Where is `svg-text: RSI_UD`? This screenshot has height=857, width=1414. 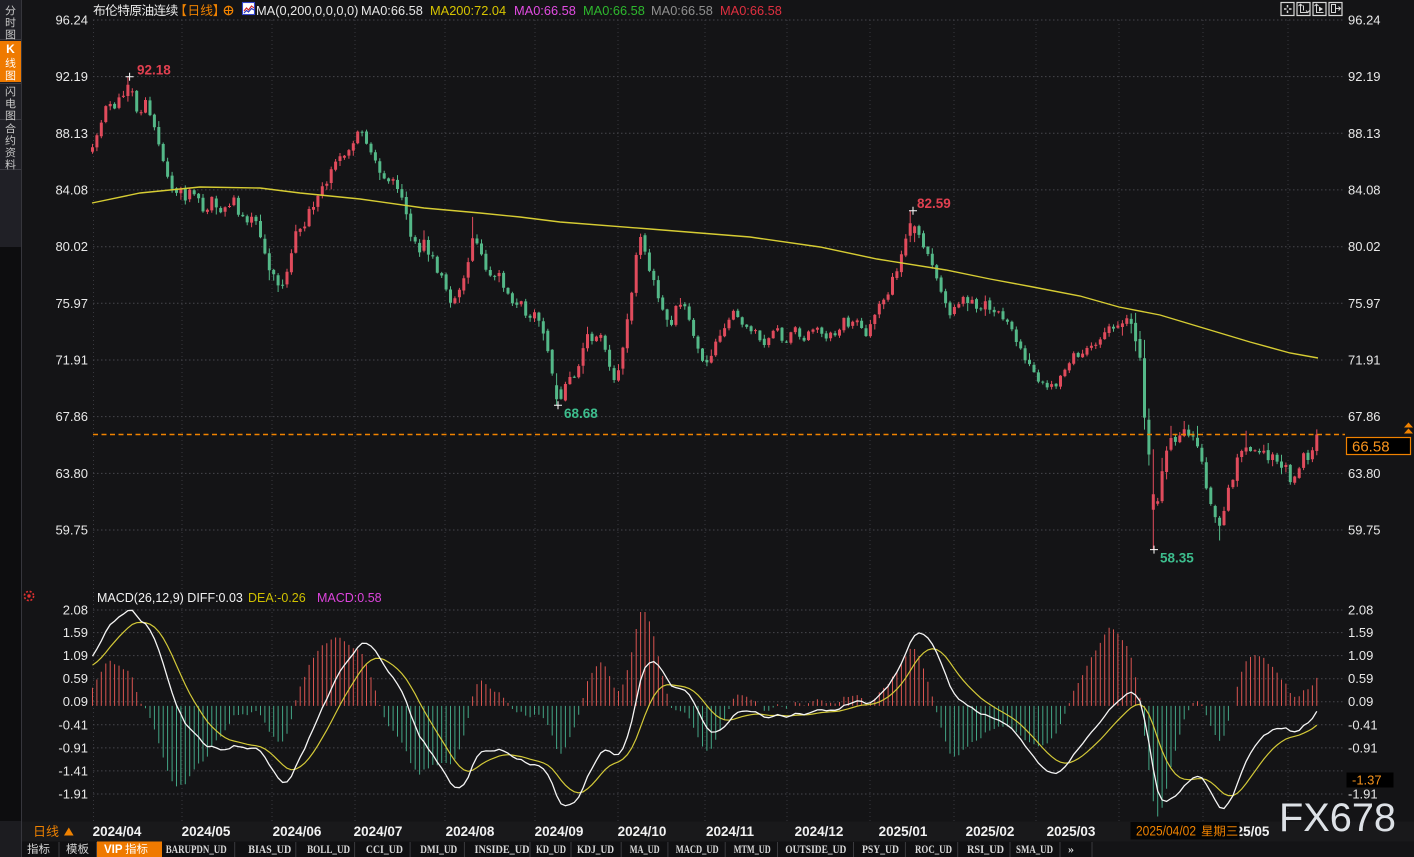
svg-text: RSI_UD is located at coordinates (985, 850).